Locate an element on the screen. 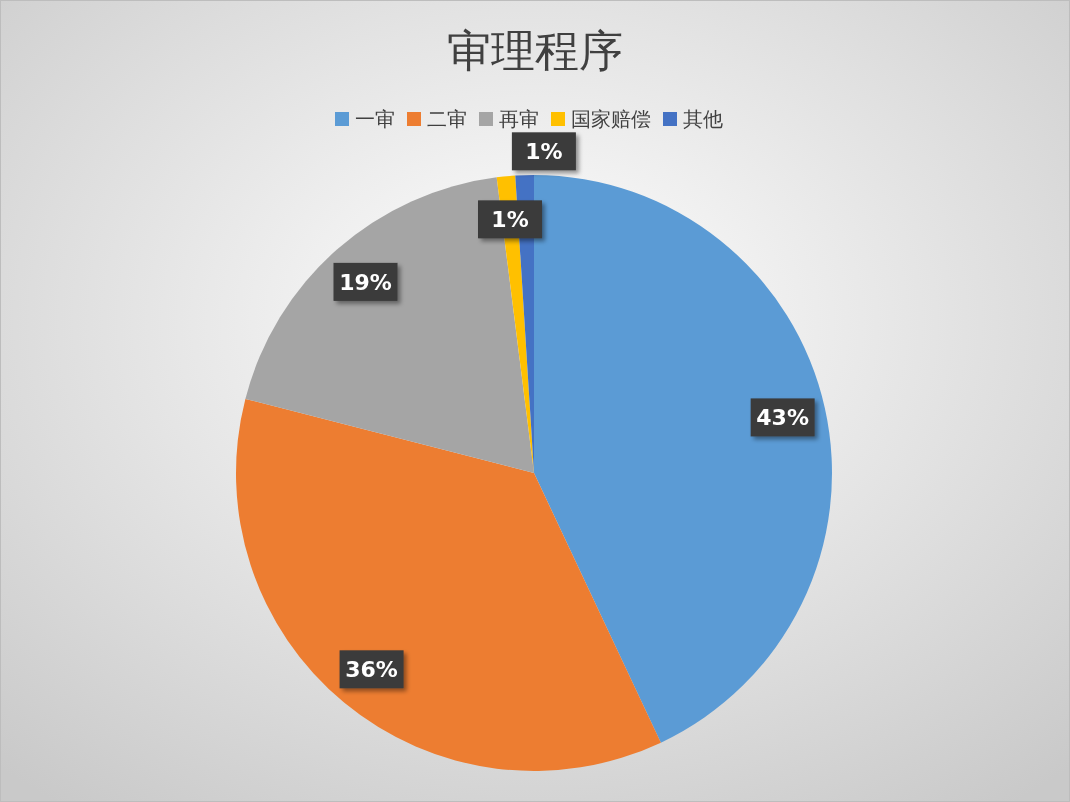  legend-label: 再审 is located at coordinates (519, 119).